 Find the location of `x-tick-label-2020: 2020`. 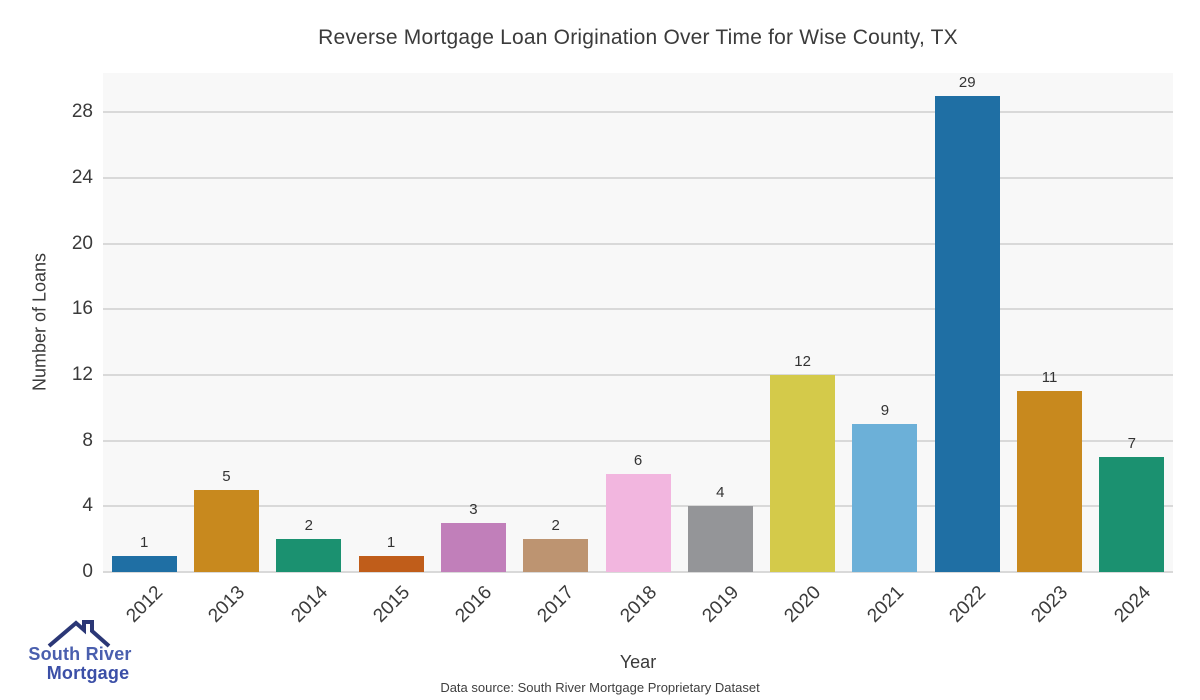

x-tick-label-2020: 2020 is located at coordinates (803, 604).